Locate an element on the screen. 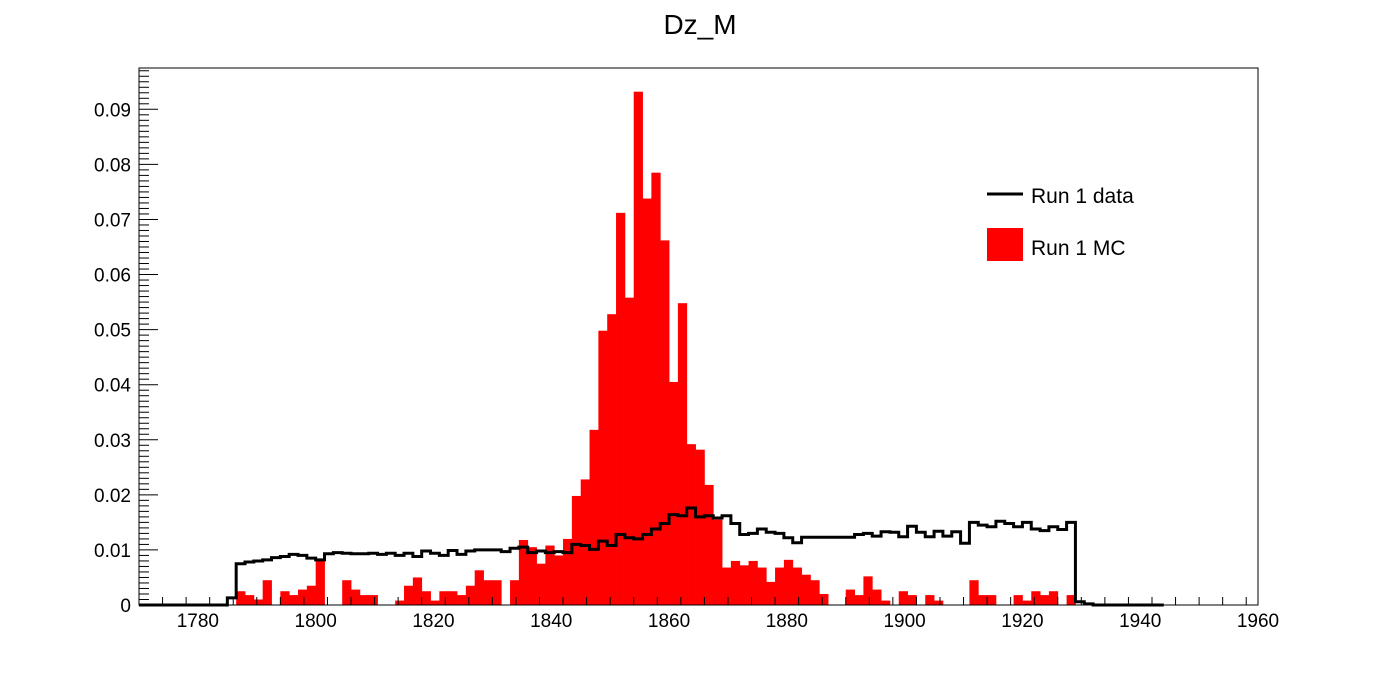  x-tick-label: 1960 is located at coordinates (1258, 621).